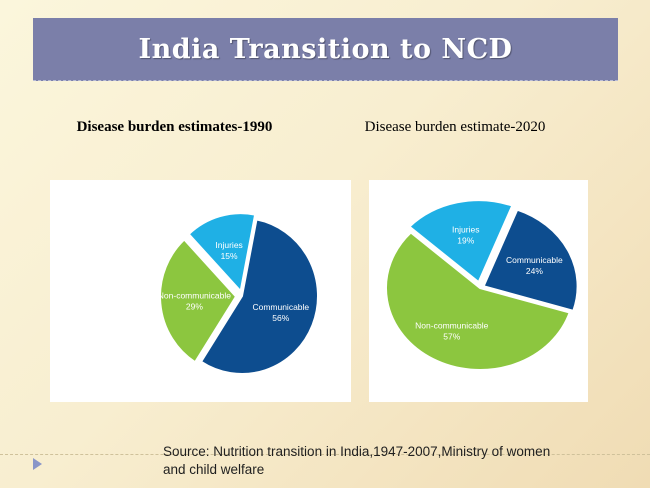  What do you see at coordinates (465, 234) in the screenshot?
I see `pie-slice-label: Injuries 19%` at bounding box center [465, 234].